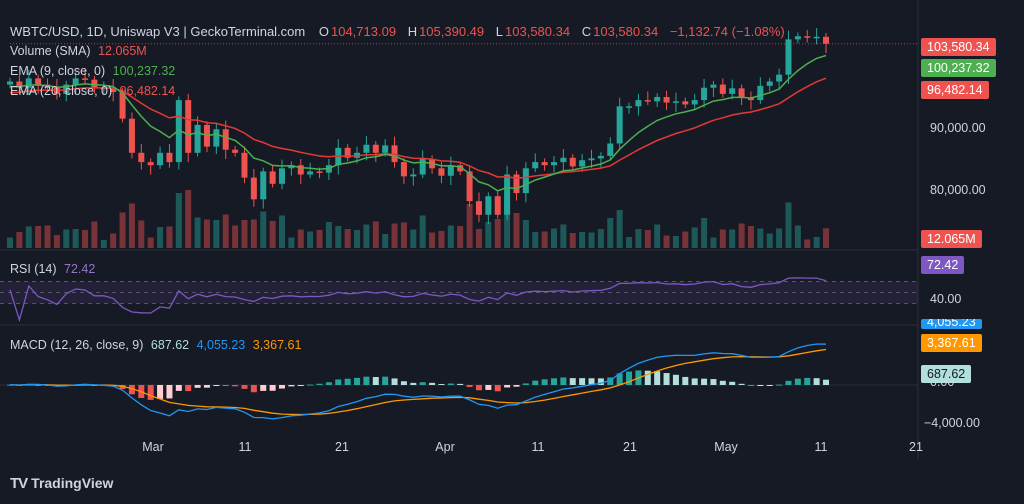 This screenshot has height=504, width=1024. Describe the element at coordinates (170, 345) in the screenshot. I see `macd-legend-hist: 687.62` at that location.